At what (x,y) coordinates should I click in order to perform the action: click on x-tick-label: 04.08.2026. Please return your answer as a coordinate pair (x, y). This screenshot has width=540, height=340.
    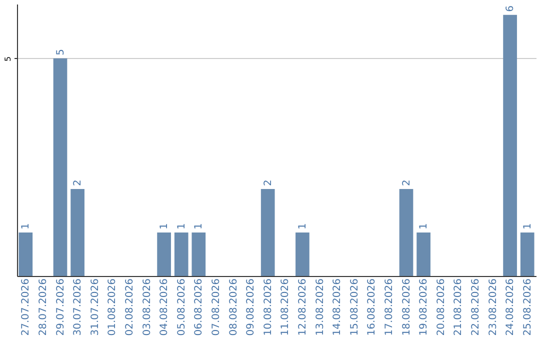
    Looking at the image, I should click on (164, 307).